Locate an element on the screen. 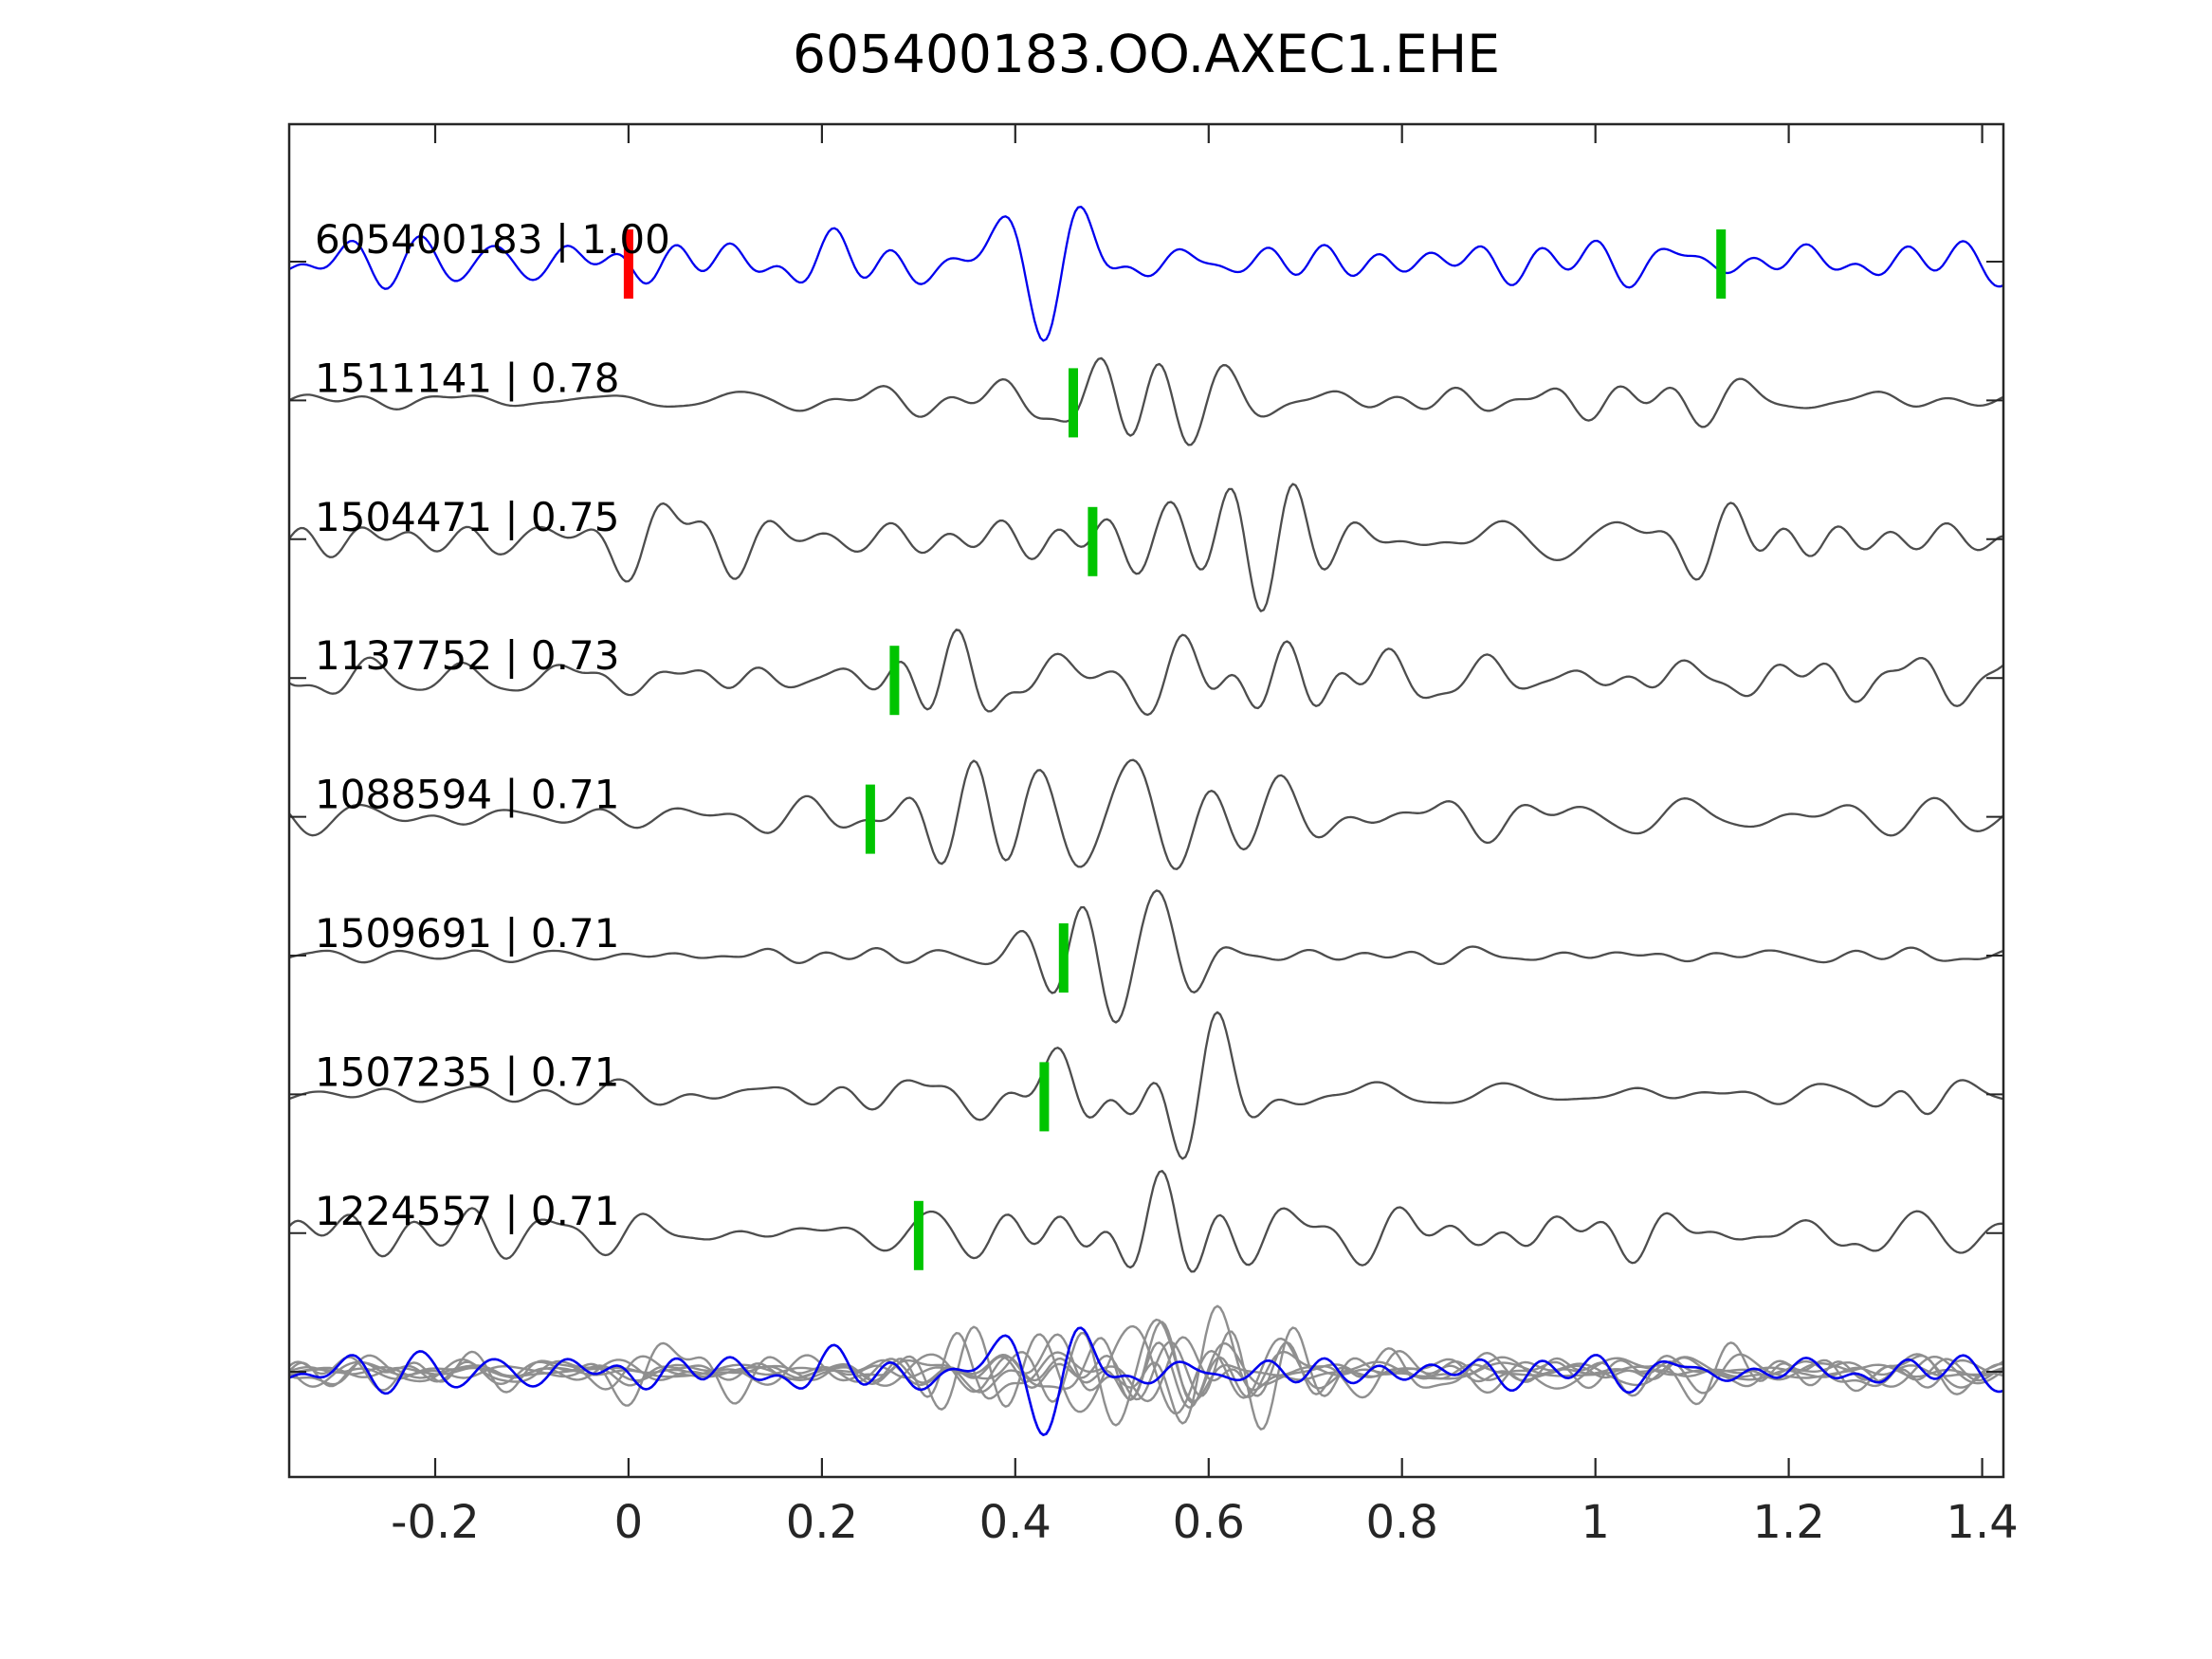 The height and width of the screenshot is (1659, 2212). trace-label: 1507235 | 0.71 is located at coordinates (467, 1071).